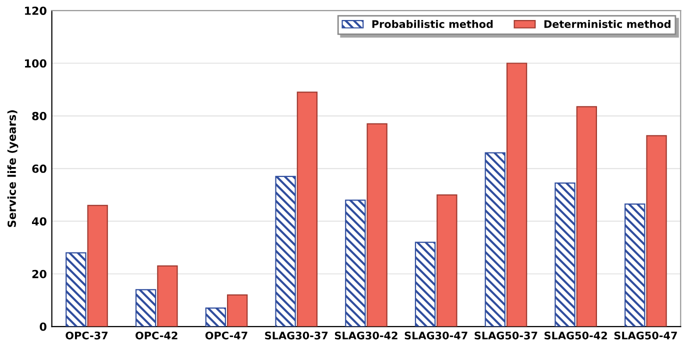 Image resolution: width=691 pixels, height=353 pixels. Describe the element at coordinates (607, 24) in the screenshot. I see `legend-label: Deterministic method` at that location.